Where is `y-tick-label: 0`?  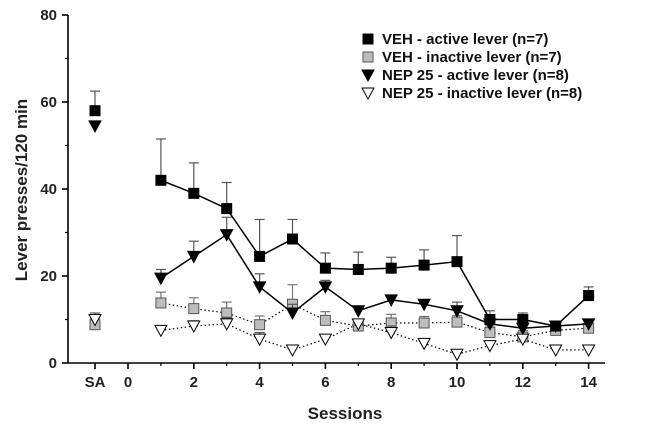 y-tick-label: 0 is located at coordinates (53, 363).